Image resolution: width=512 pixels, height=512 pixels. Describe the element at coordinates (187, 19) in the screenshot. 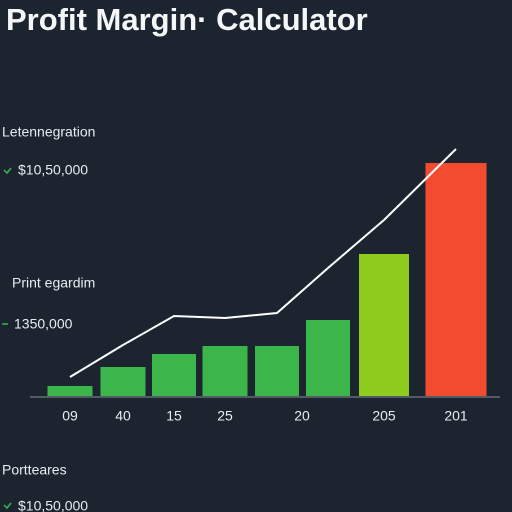

I see `chart-title: Profit Margin· Calculator` at that location.